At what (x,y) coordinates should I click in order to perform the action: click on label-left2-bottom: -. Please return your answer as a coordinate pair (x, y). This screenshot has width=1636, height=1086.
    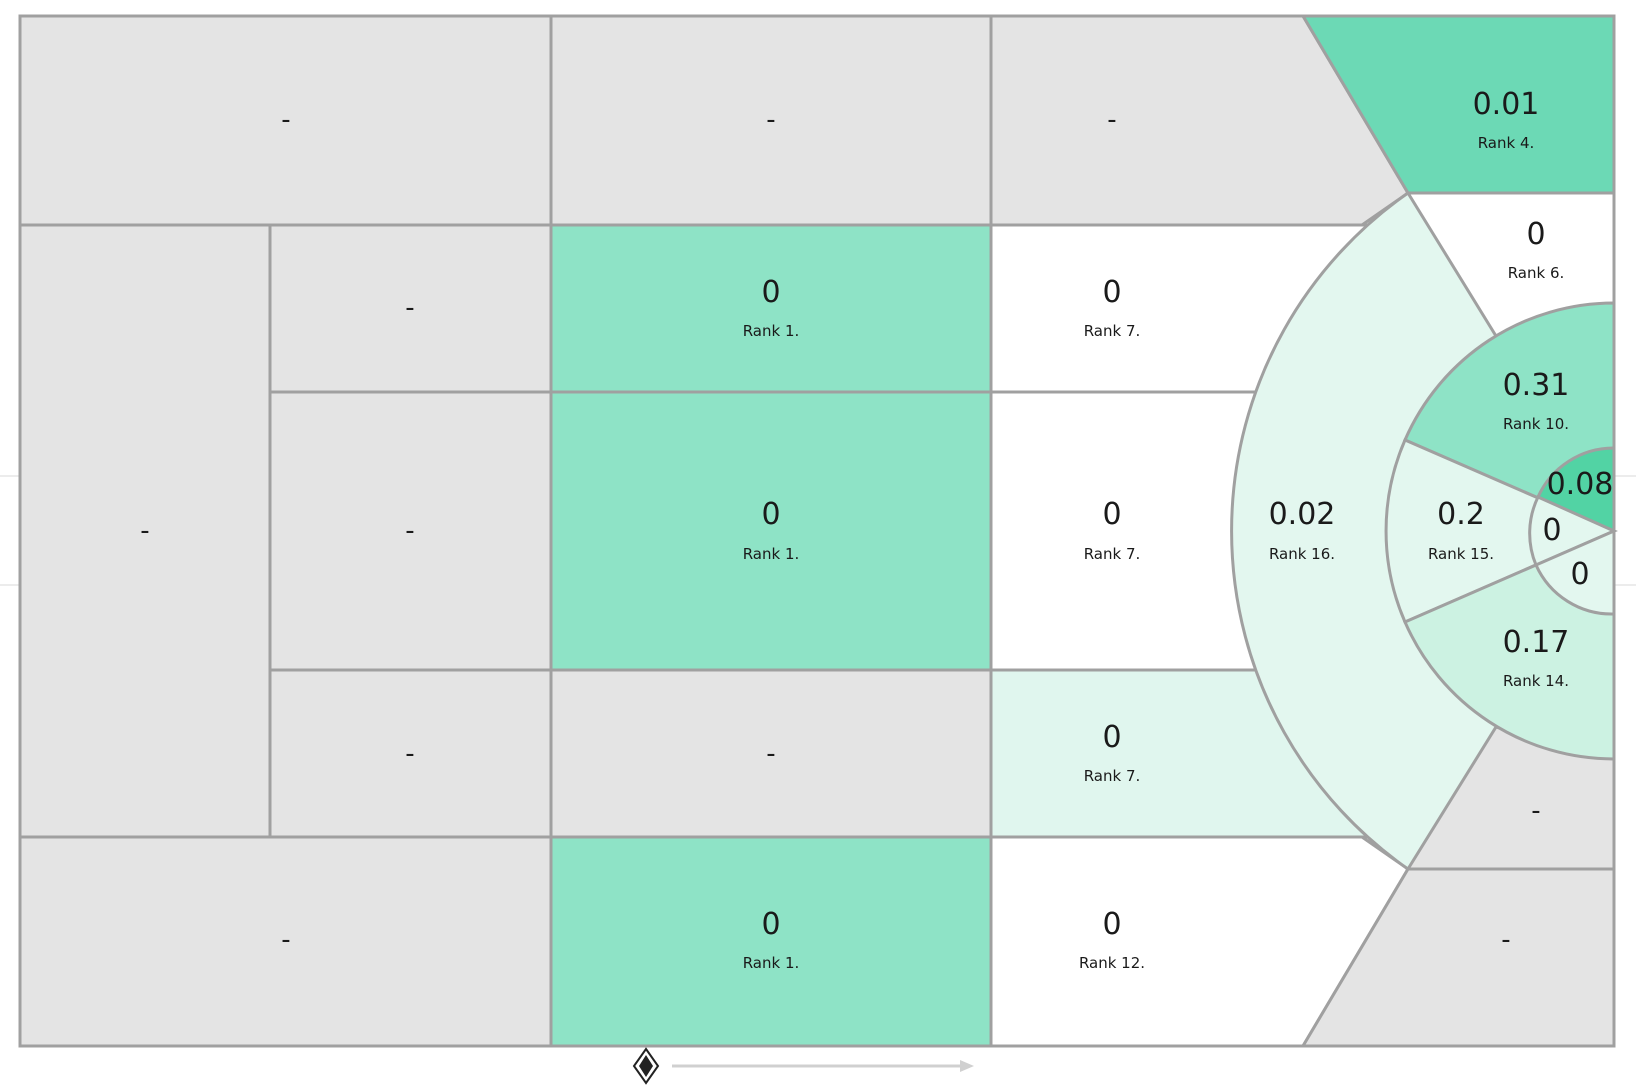
    Looking at the image, I should click on (409, 754).